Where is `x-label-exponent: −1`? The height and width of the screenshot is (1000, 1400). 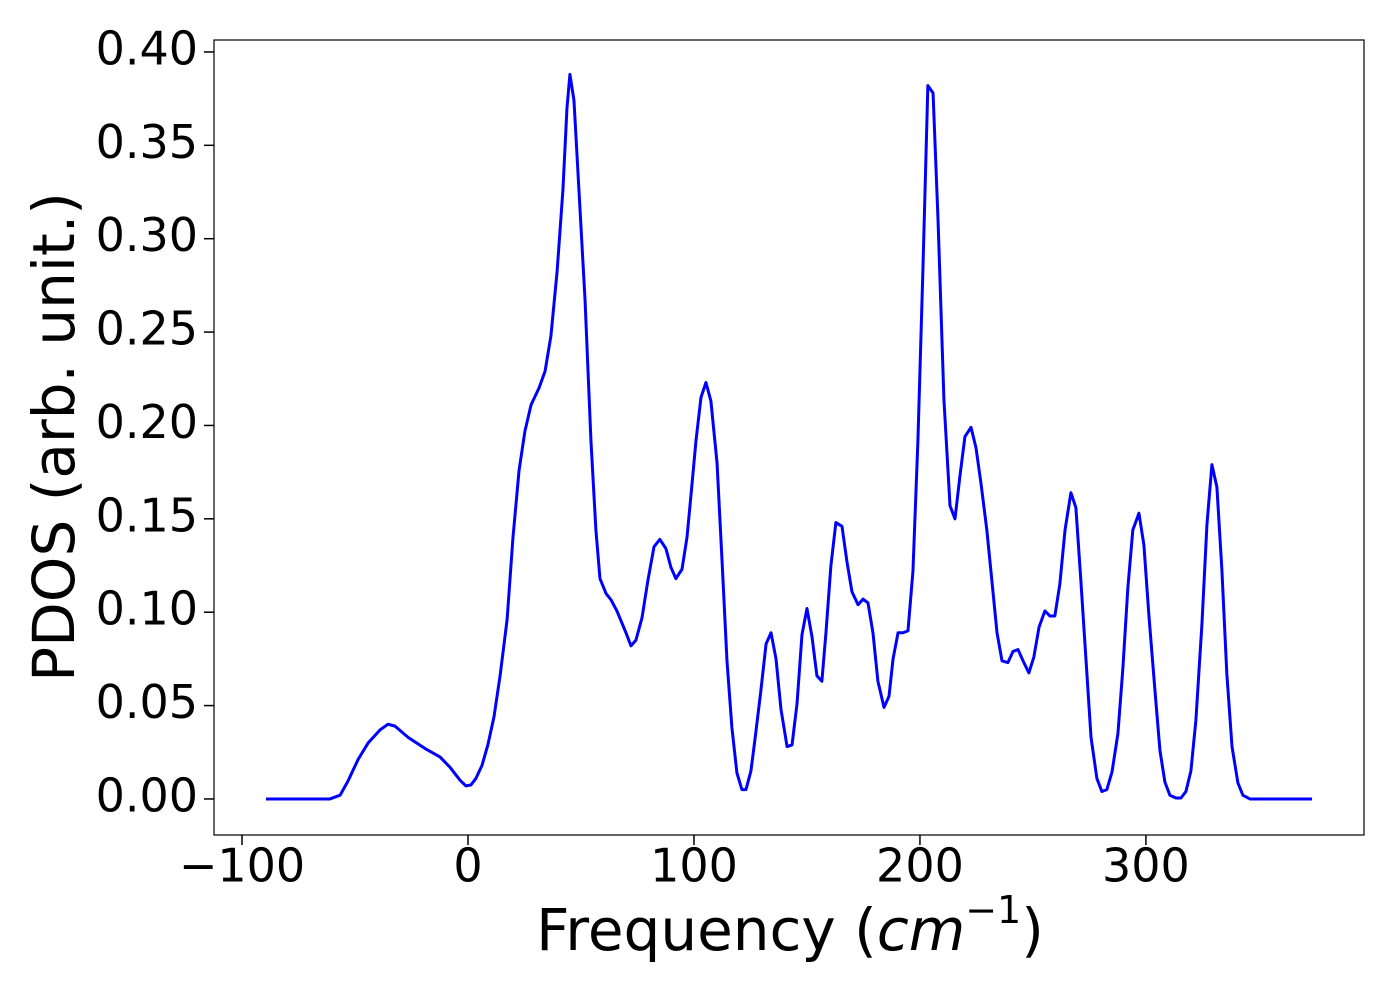 x-label-exponent: −1 is located at coordinates (993, 910).